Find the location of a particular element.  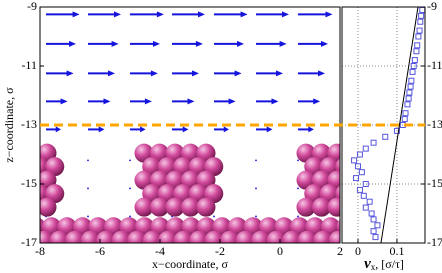

x-tick-label: -4 is located at coordinates (160, 251).